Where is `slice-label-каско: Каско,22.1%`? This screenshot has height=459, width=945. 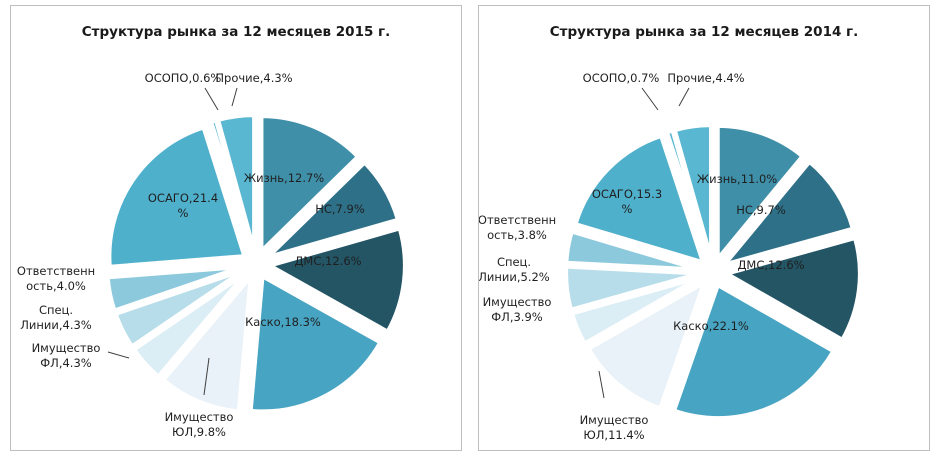
slice-label-каско: Каско,22.1% is located at coordinates (711, 326).